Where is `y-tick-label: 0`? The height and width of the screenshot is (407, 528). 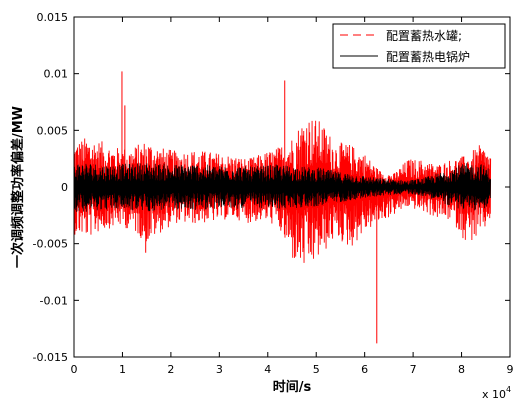
y-tick-label: 0 is located at coordinates (64, 187).